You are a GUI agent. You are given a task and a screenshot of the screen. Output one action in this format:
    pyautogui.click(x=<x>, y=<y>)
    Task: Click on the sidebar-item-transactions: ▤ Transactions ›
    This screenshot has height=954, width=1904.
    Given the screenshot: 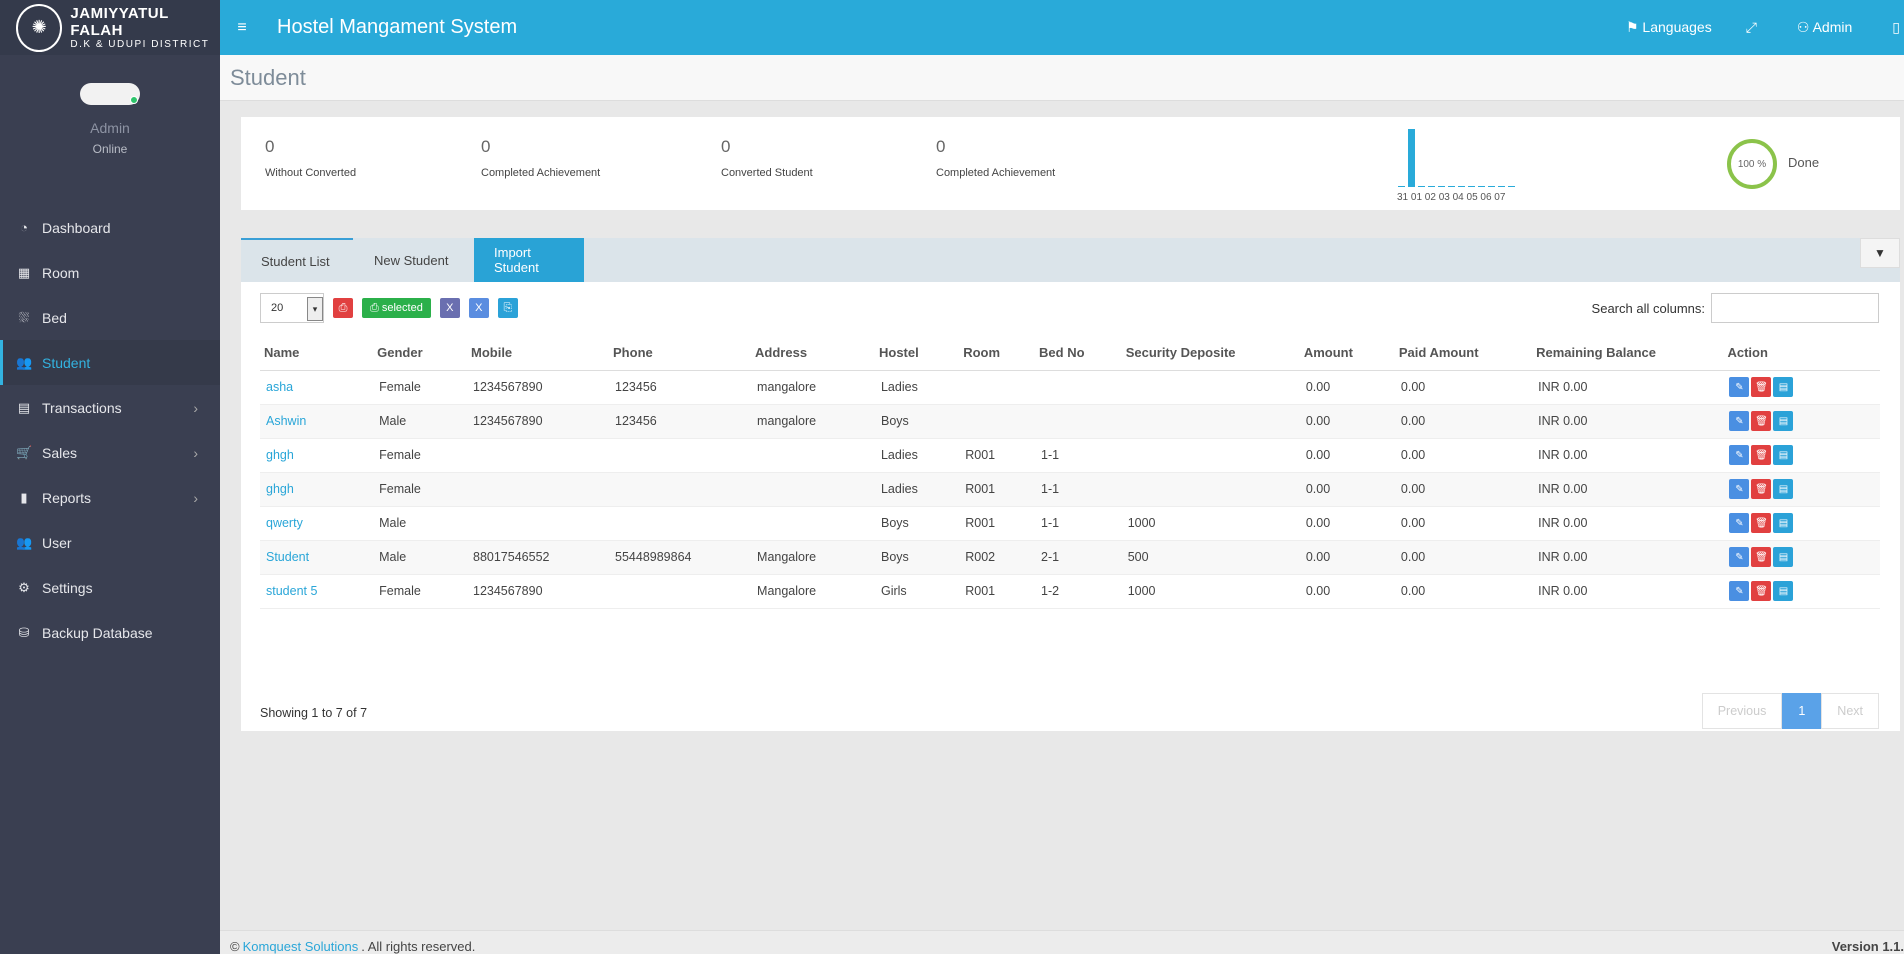 What is the action you would take?
    pyautogui.click(x=110, y=407)
    